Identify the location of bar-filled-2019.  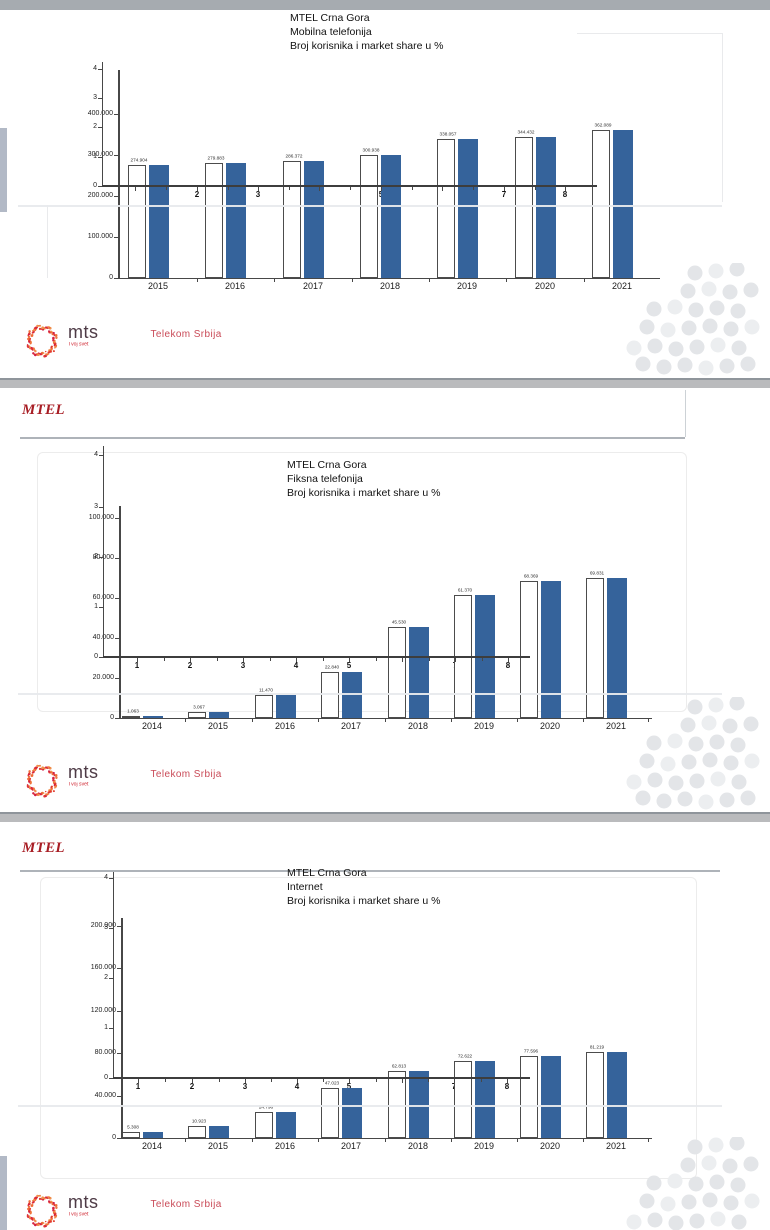
(485, 1099).